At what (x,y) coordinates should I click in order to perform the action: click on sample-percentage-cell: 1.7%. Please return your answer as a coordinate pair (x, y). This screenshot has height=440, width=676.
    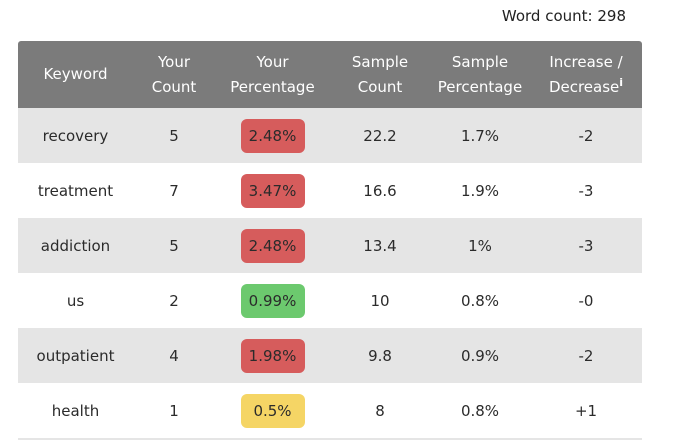
    Looking at the image, I should click on (480, 135).